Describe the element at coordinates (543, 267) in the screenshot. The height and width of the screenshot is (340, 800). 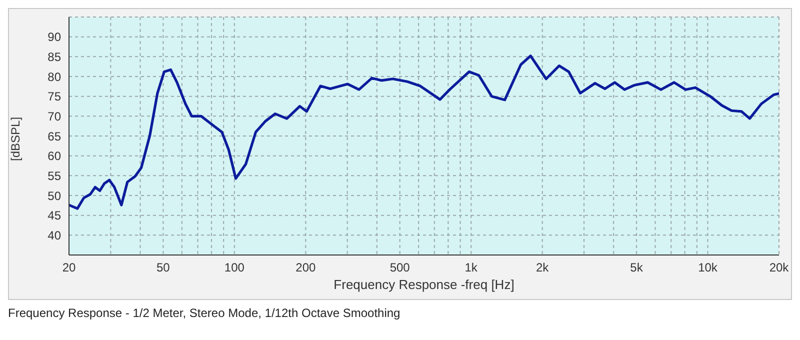
I see `x-tick-label: 2k` at that location.